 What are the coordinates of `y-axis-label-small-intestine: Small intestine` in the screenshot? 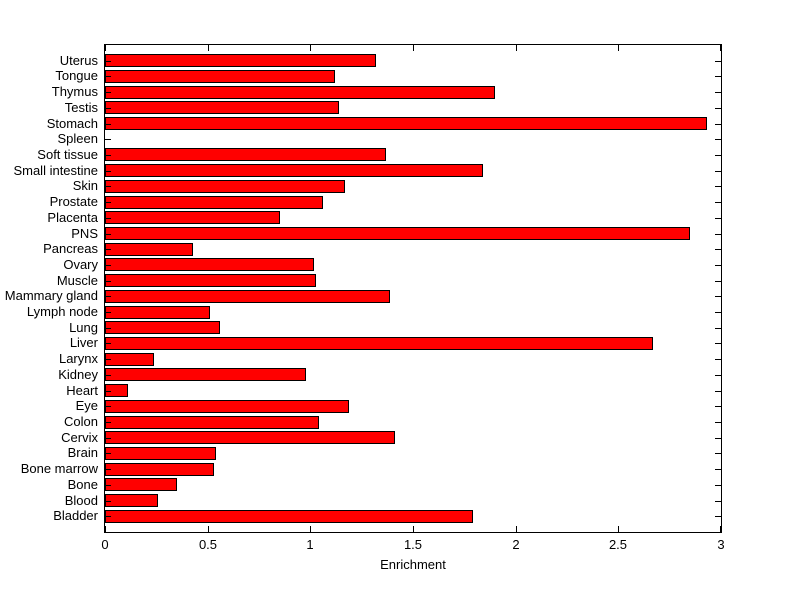 It's located at (55, 170).